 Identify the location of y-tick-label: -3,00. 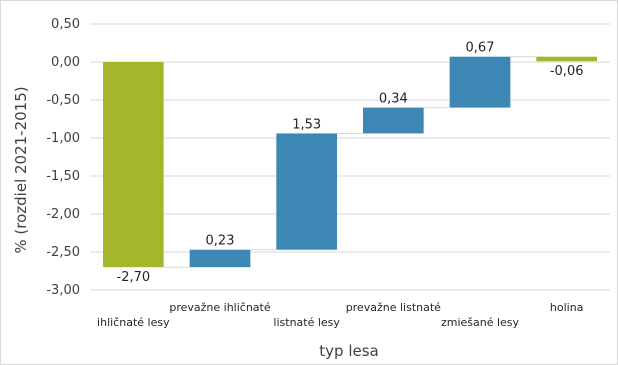
(63, 290).